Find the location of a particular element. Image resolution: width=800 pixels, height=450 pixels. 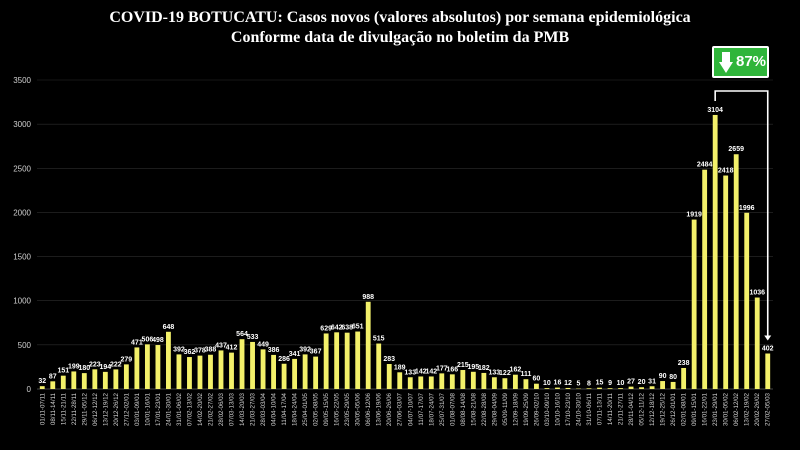

x-tick-label: 09/05-15/05 is located at coordinates (326, 409).